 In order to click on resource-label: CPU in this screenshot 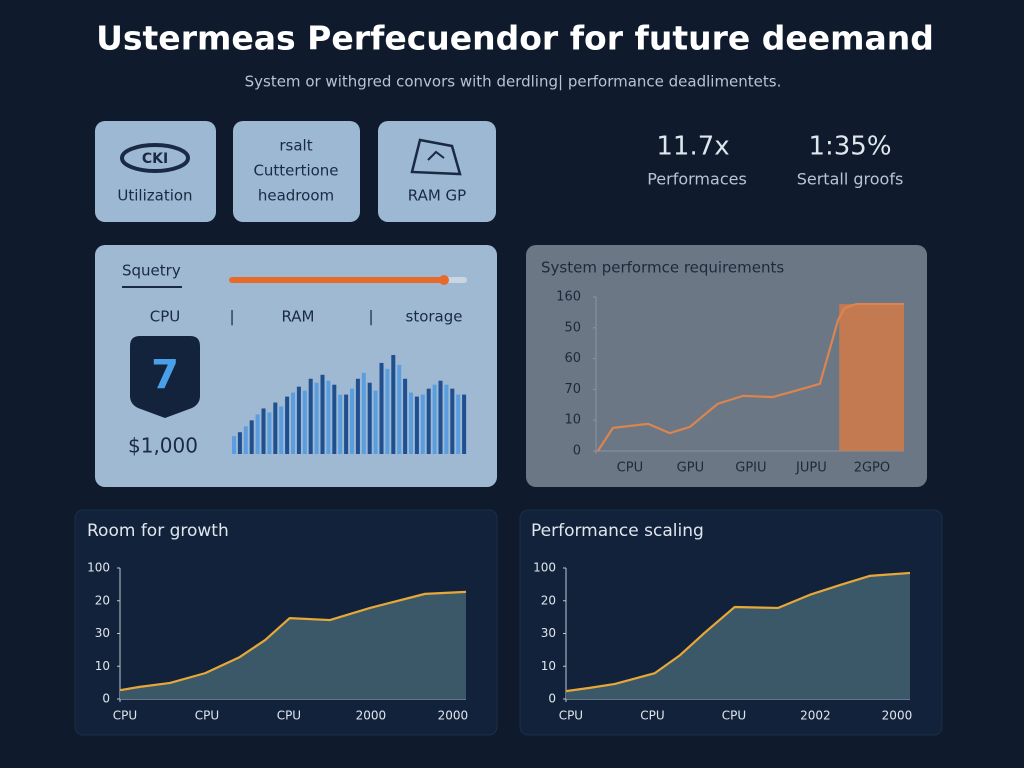, I will do `click(165, 317)`.